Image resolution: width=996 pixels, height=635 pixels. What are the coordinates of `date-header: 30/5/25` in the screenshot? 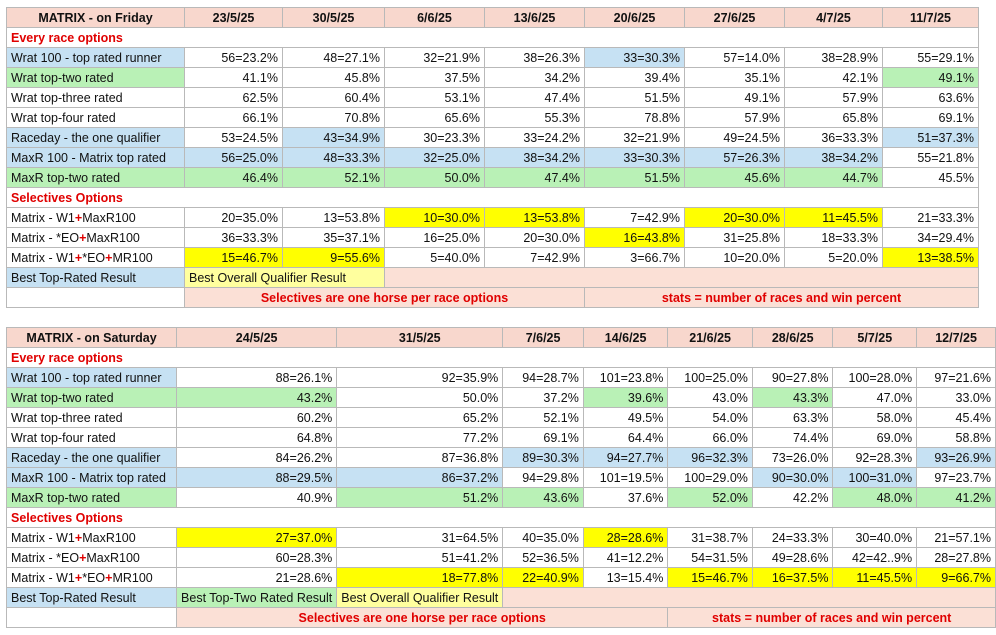 It's located at (333, 17).